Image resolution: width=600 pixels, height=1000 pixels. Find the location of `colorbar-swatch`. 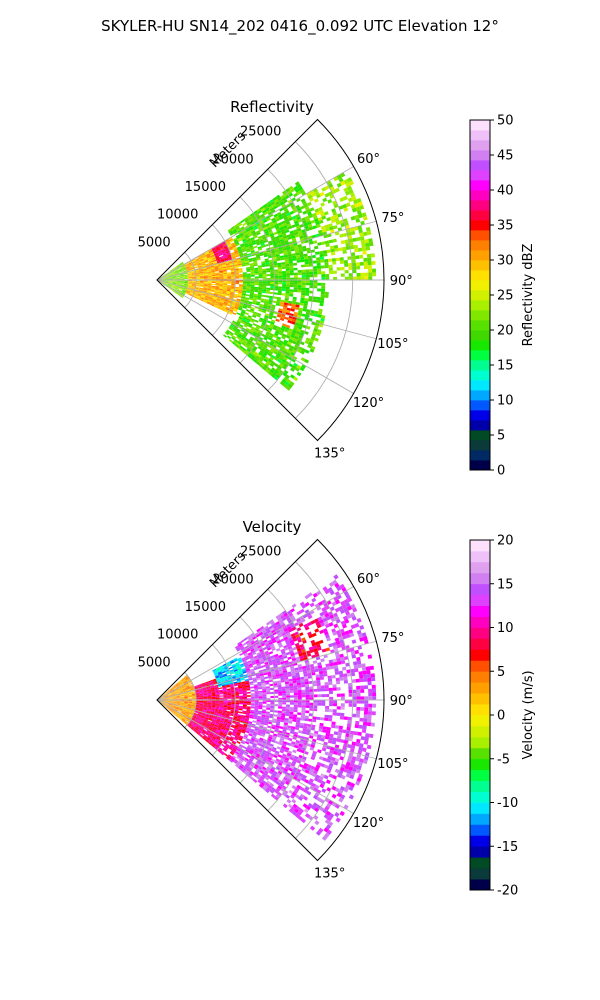

colorbar-swatch is located at coordinates (480, 305).